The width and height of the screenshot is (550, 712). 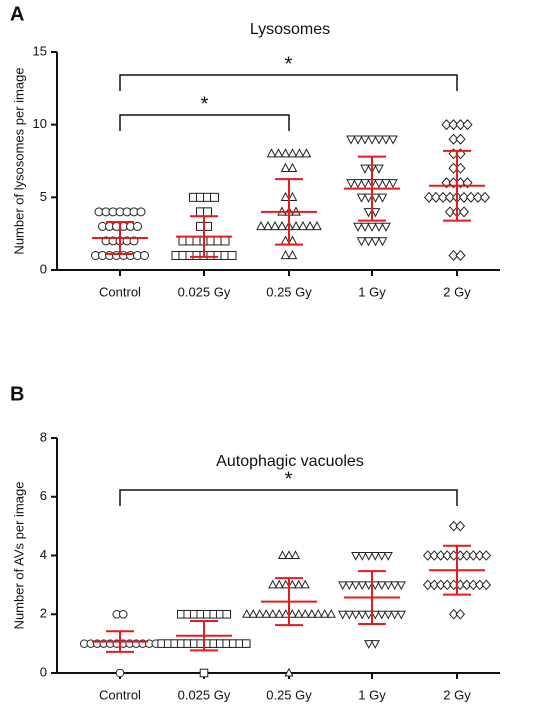 What do you see at coordinates (120, 694) in the screenshot?
I see `x-tick-label: Control` at bounding box center [120, 694].